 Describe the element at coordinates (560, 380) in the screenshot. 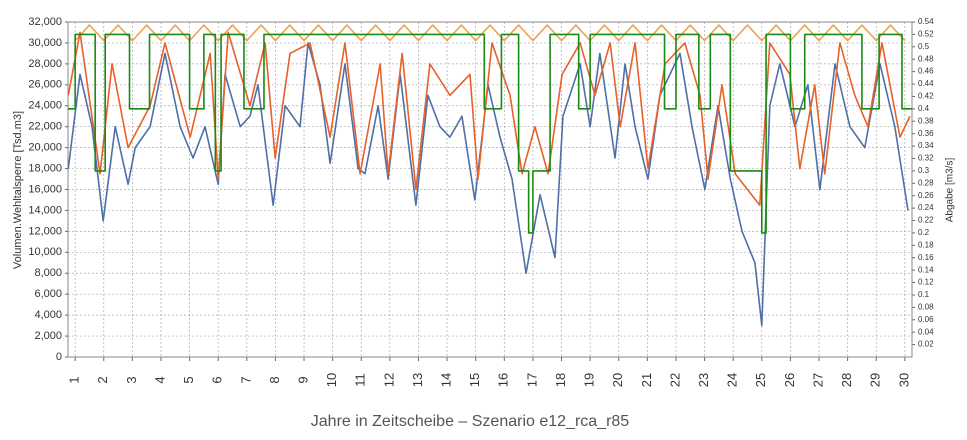

I see `x-tick-label: 18` at that location.